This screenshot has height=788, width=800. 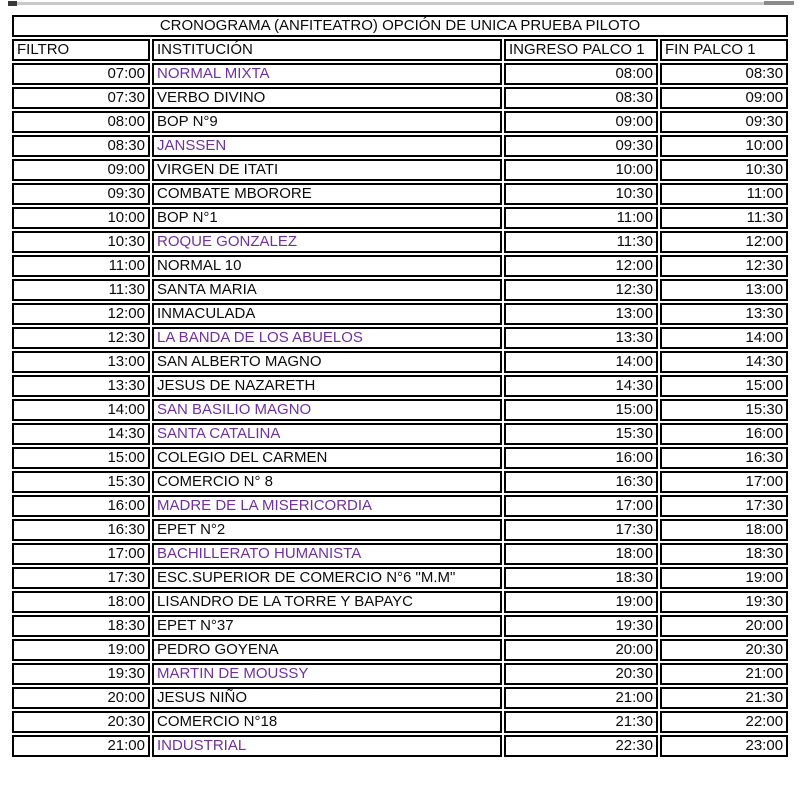 I want to click on filtro-cell: 19:30, so click(x=81, y=674).